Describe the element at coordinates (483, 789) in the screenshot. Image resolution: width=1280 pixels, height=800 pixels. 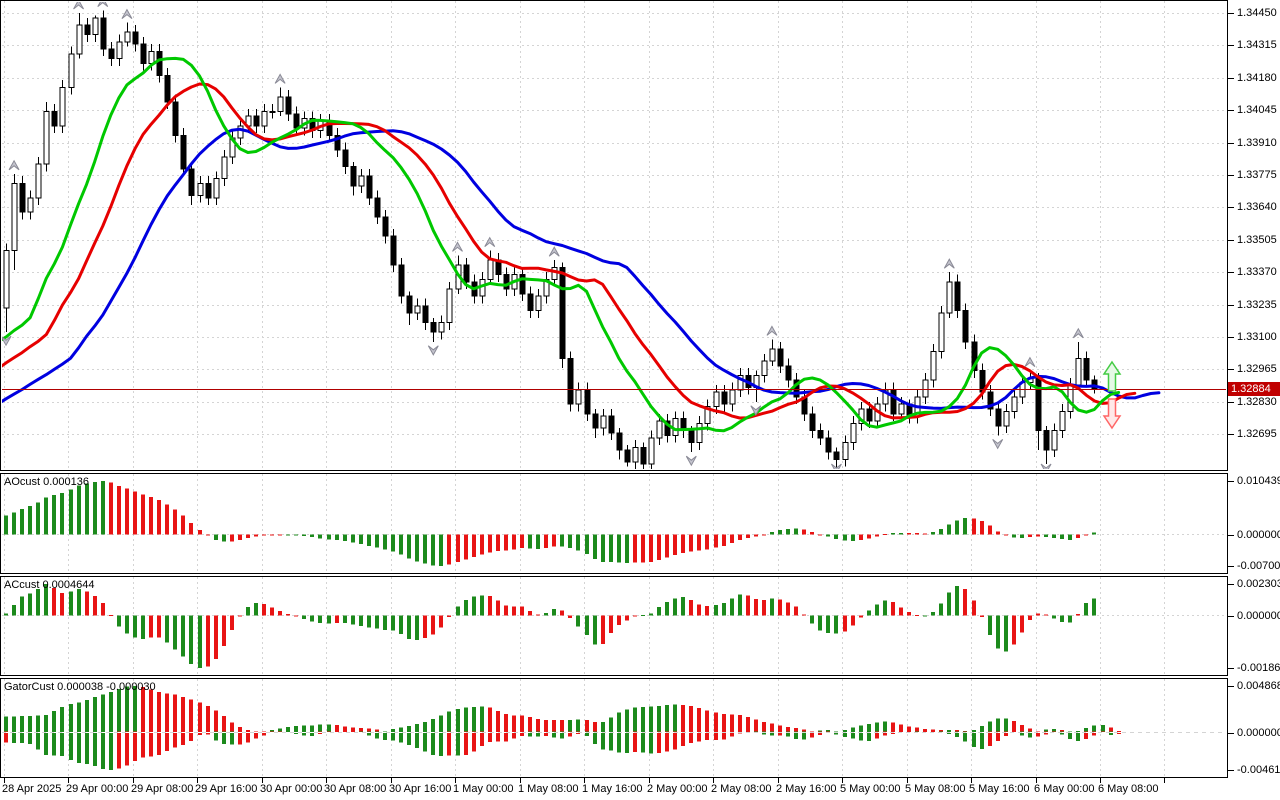
I see `time-axis-label: 1 May 00:00` at that location.